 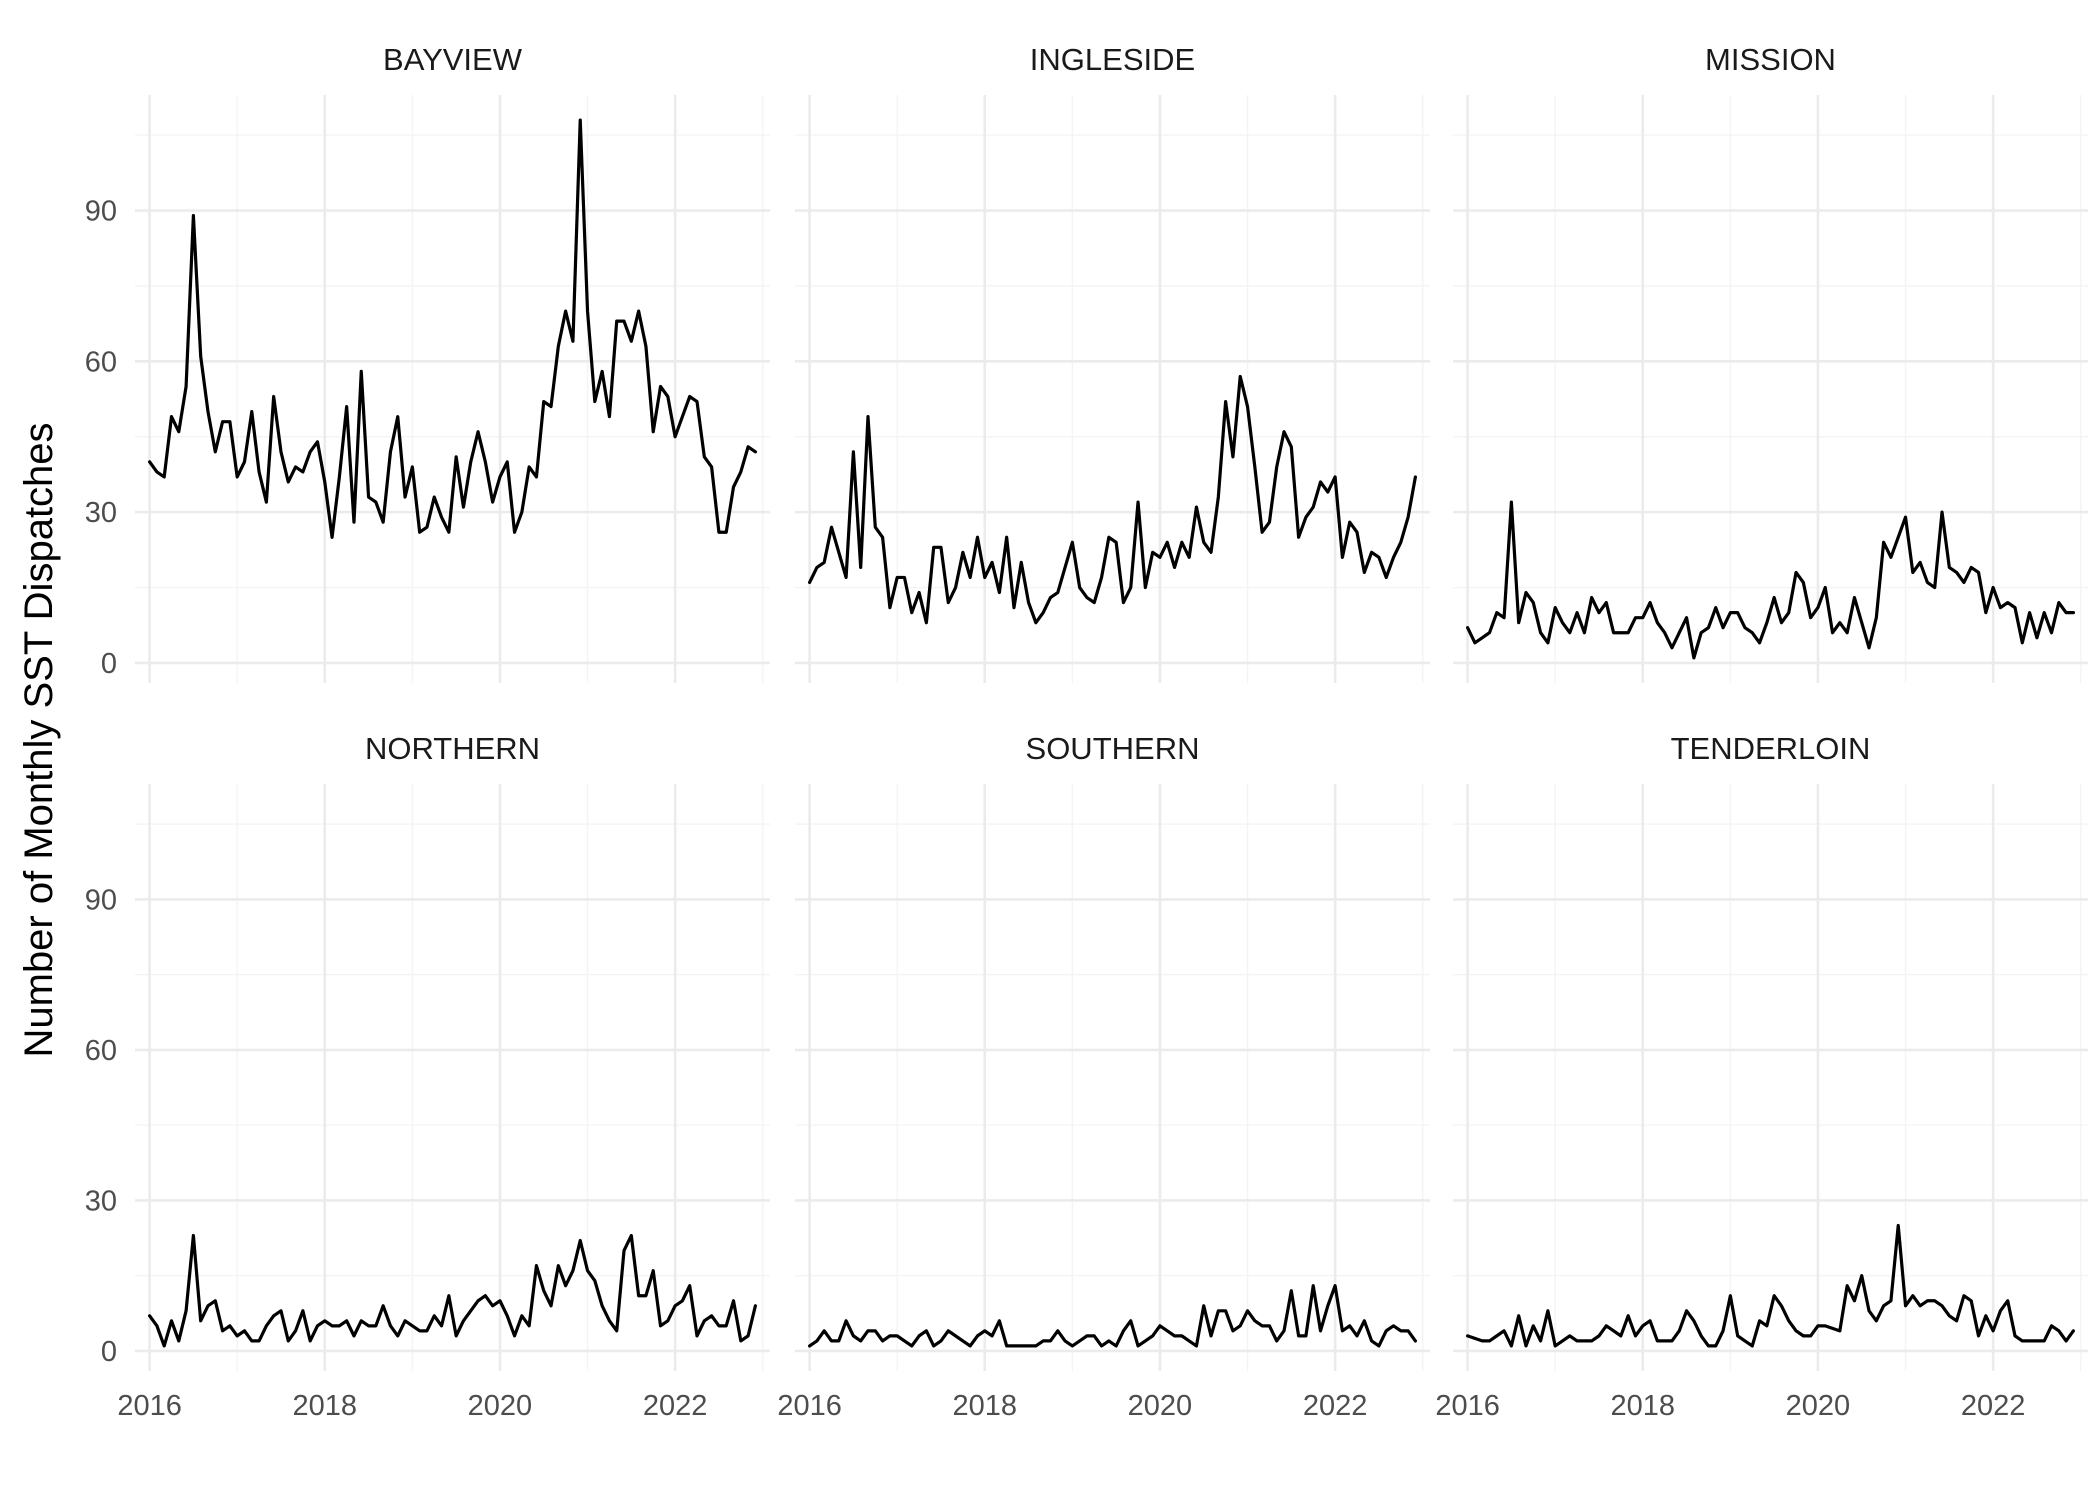 I want to click on facet-panel-mission: MISSION, so click(x=1770, y=362).